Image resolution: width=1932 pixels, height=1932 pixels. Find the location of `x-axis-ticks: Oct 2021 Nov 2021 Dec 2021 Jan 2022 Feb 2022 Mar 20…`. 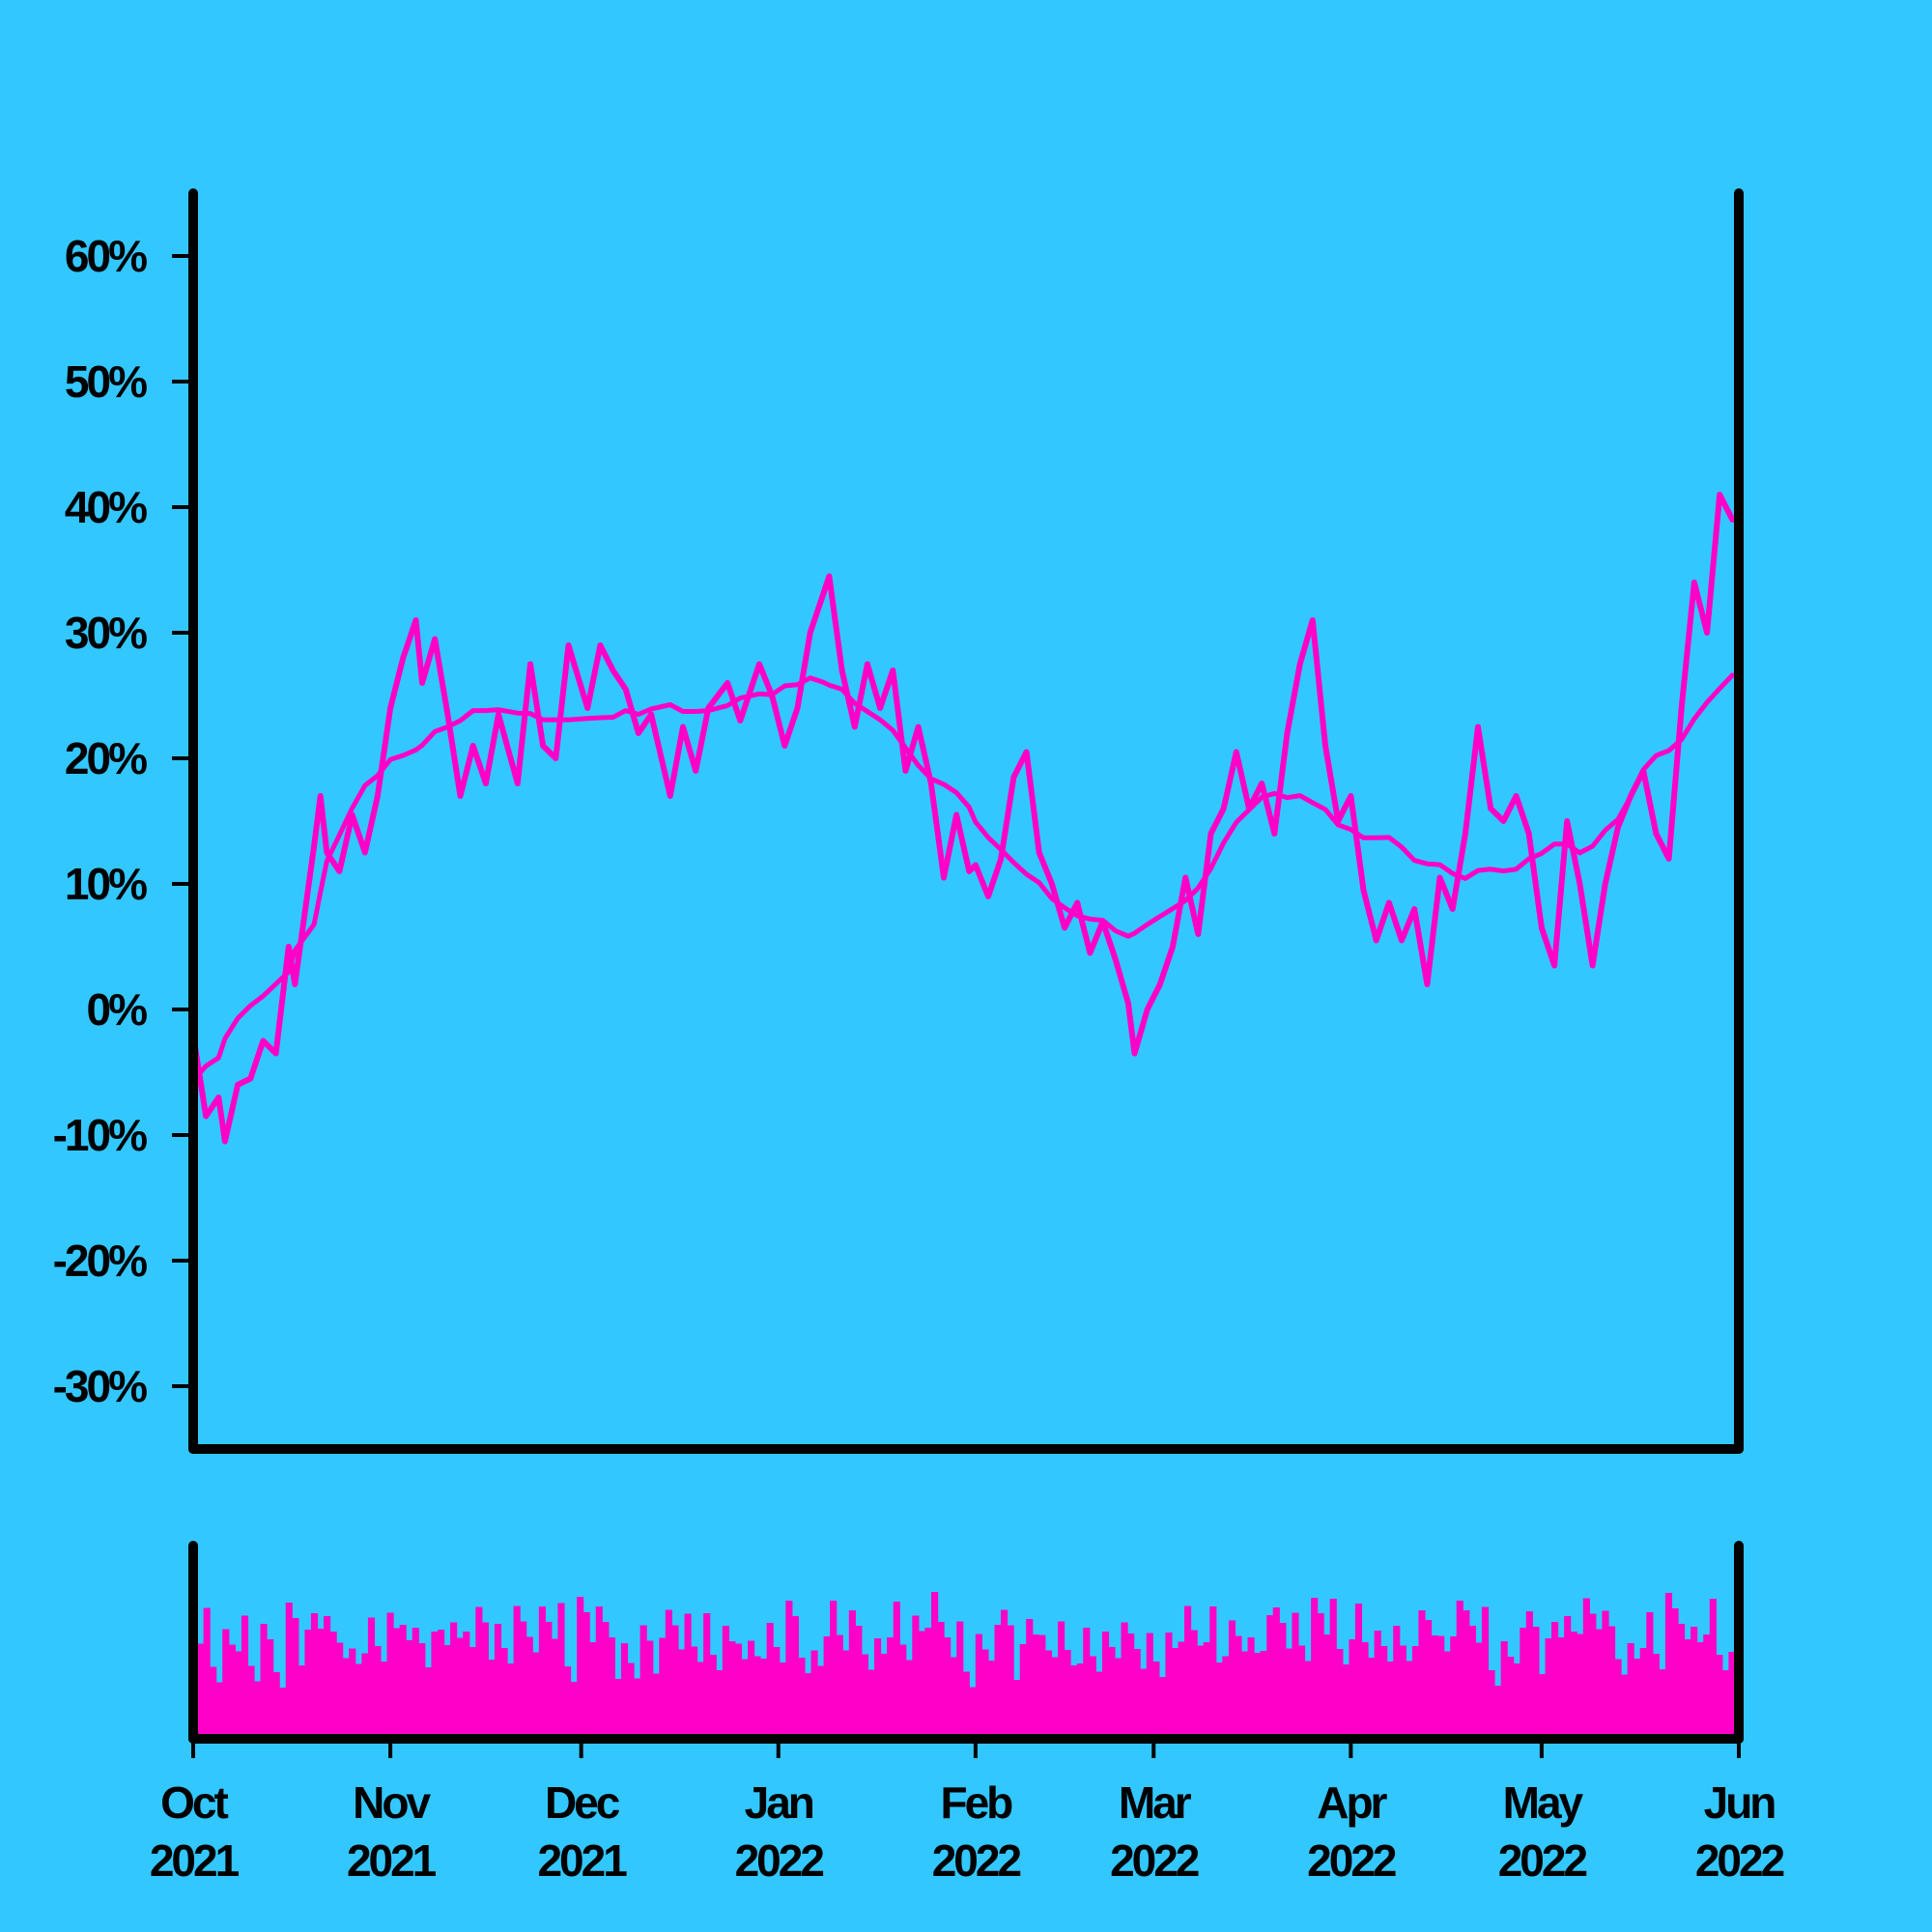

x-axis-ticks: Oct 2021 Nov 2021 Dec 2021 Jan 2022 Feb 2022 Mar 20… is located at coordinates (968, 1812).